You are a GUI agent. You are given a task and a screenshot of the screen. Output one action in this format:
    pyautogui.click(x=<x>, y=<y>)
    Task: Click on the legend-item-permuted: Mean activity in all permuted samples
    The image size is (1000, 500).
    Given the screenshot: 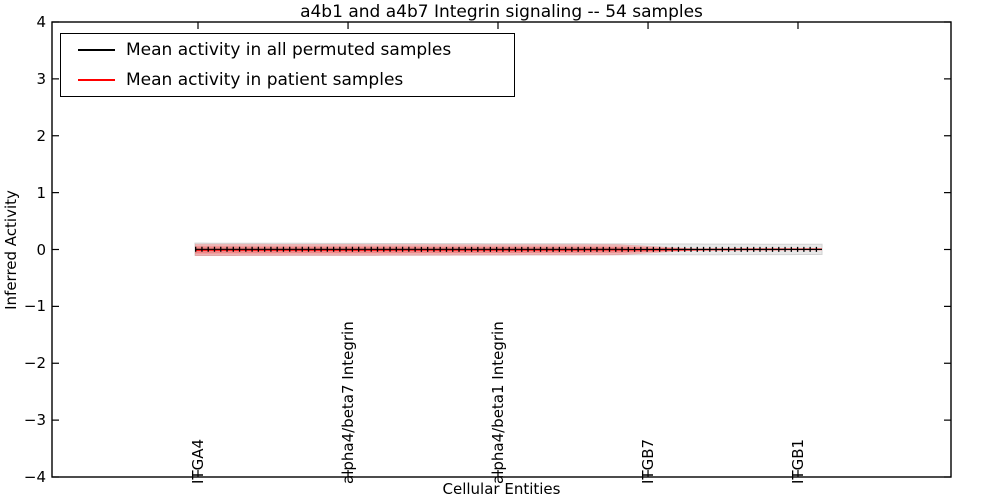 What is the action you would take?
    pyautogui.click(x=287, y=50)
    